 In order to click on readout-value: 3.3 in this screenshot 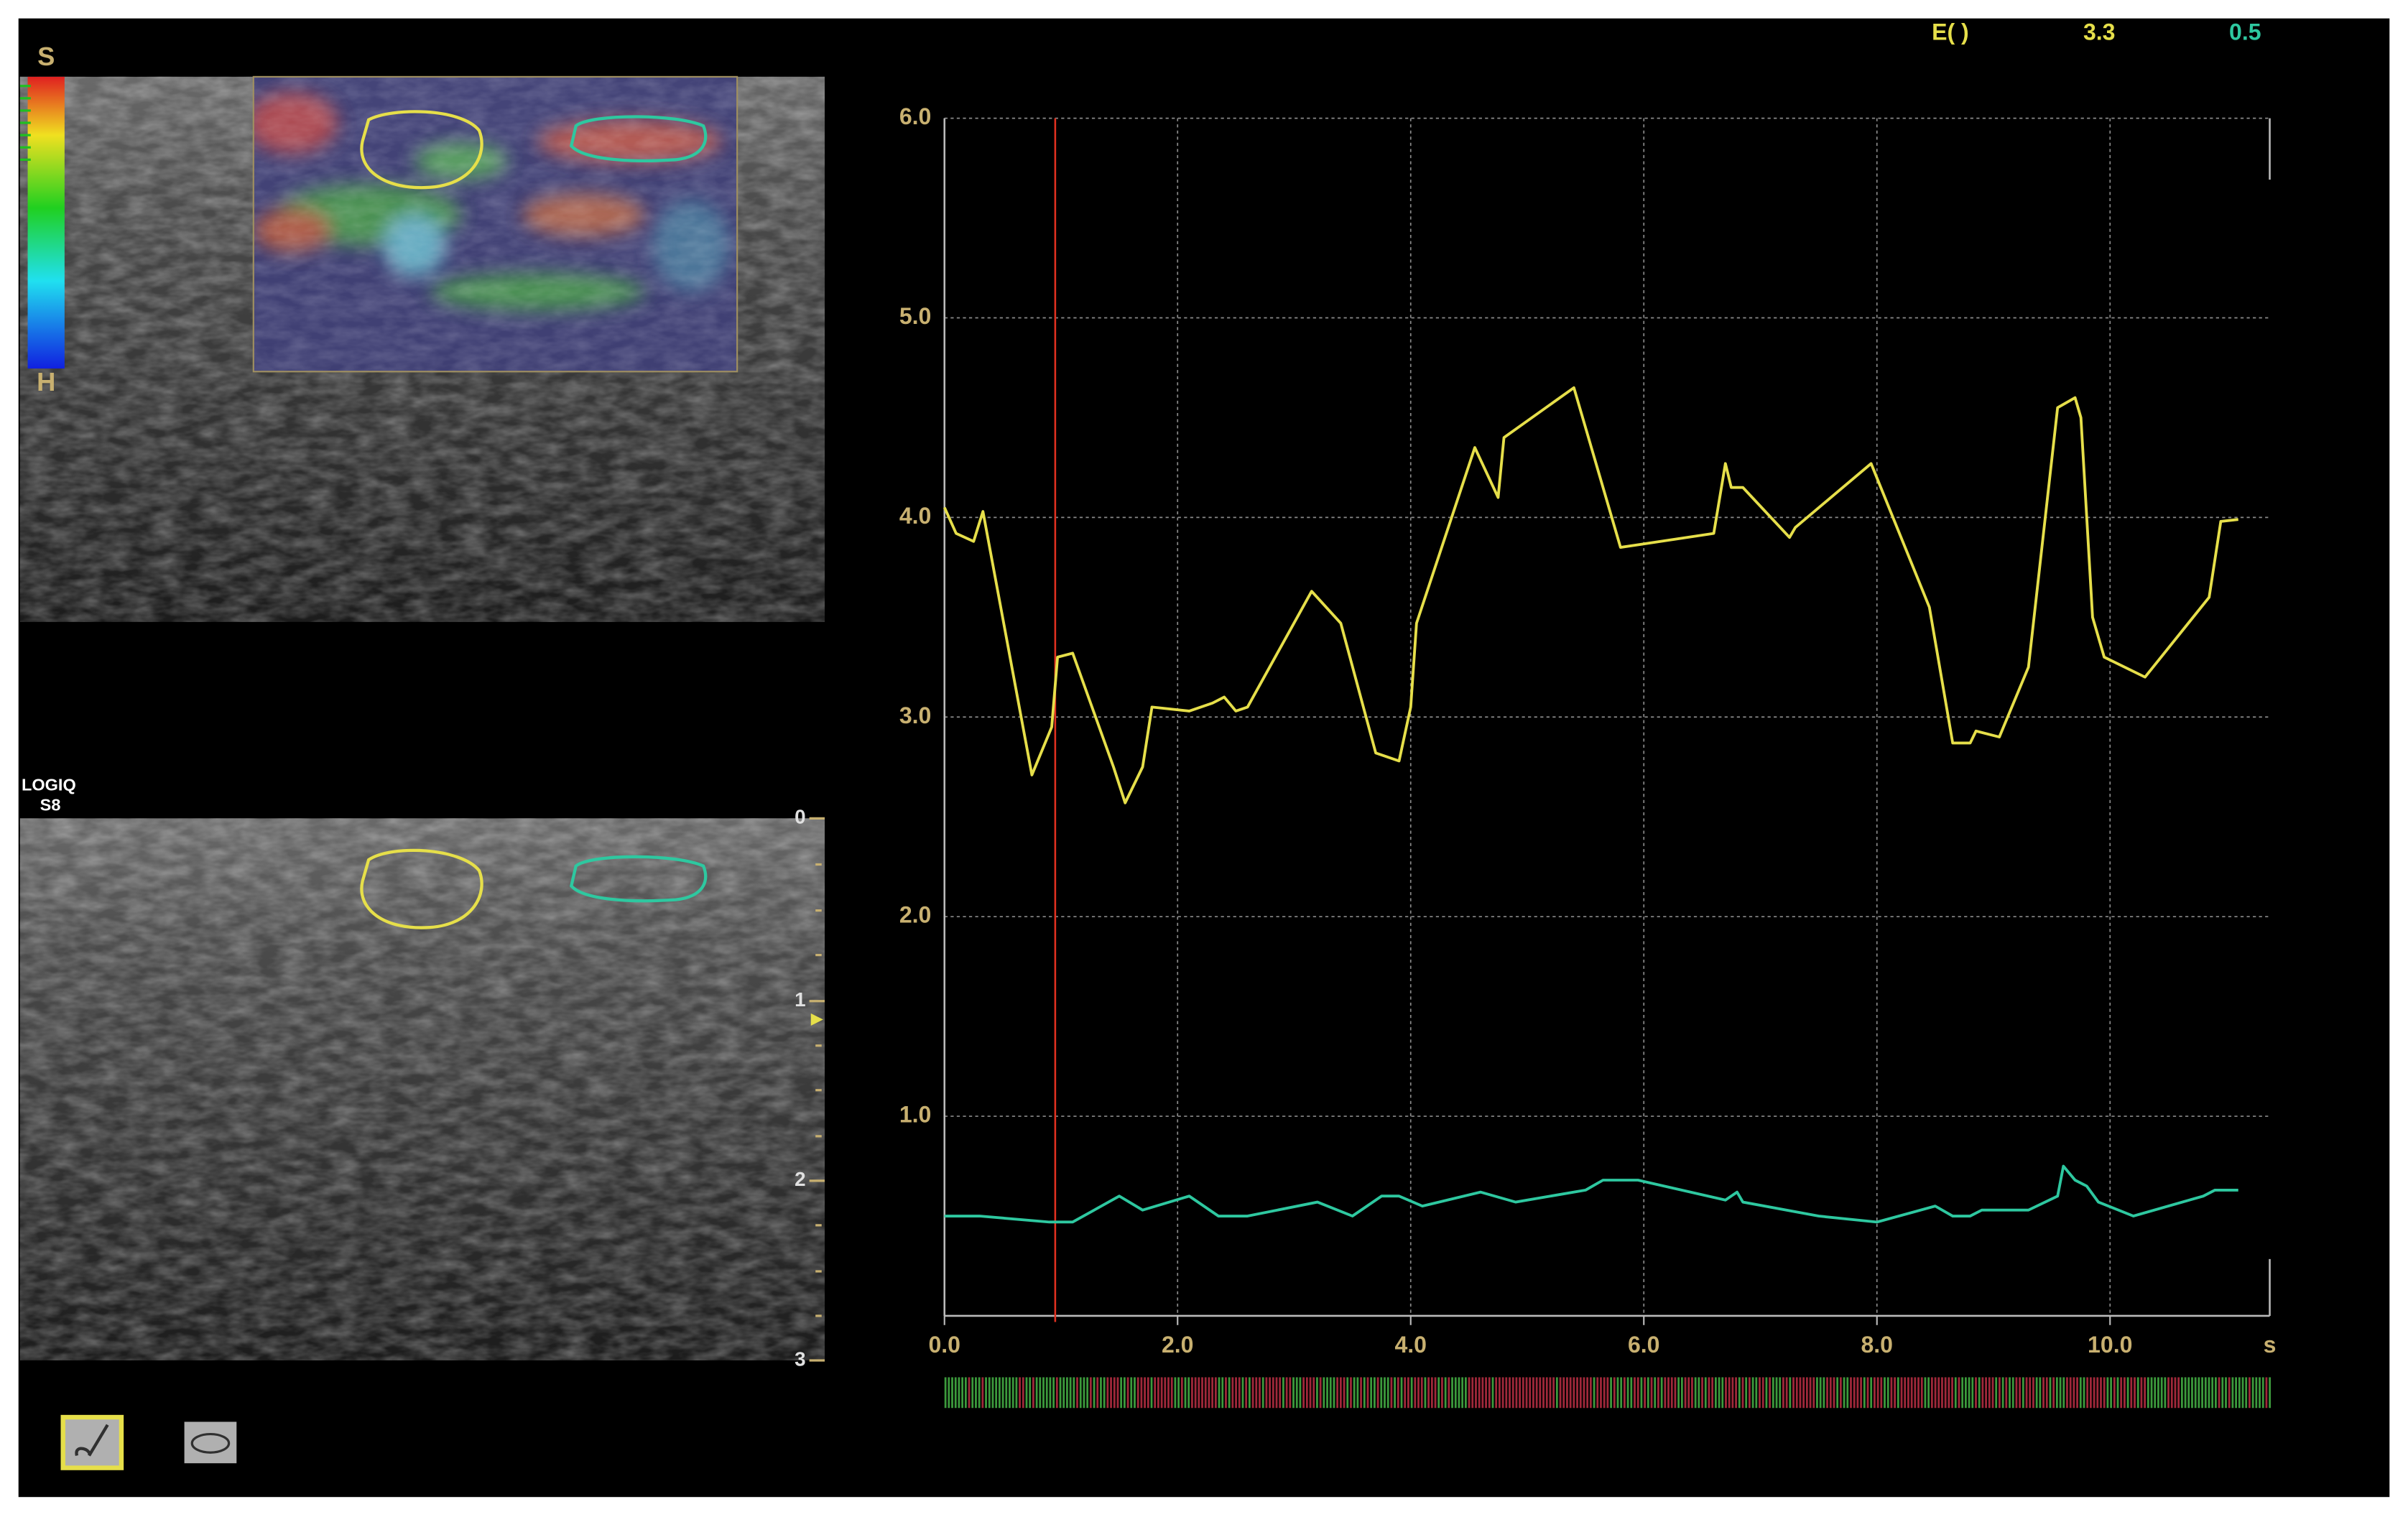, I will do `click(2099, 32)`.